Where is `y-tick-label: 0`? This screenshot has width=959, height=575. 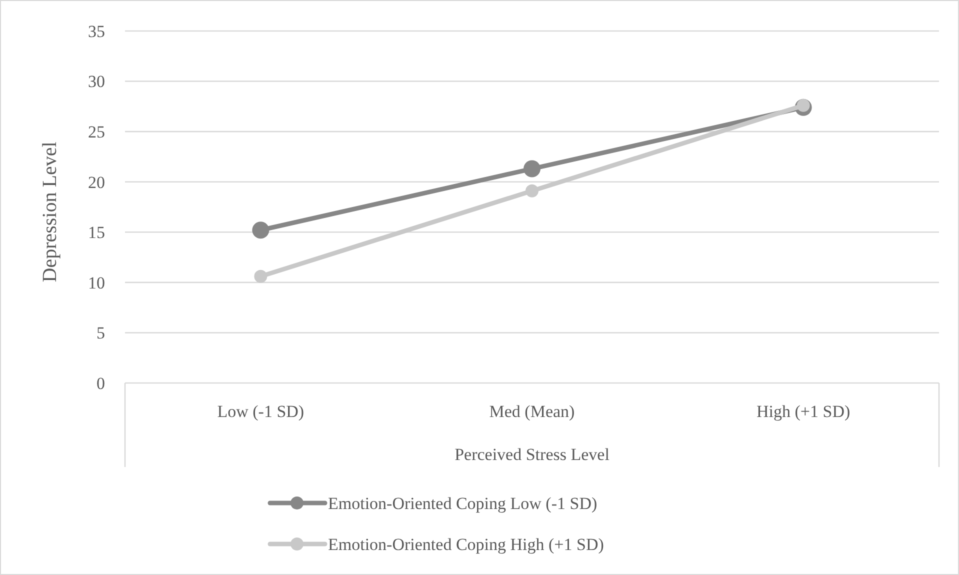 y-tick-label: 0 is located at coordinates (100, 383).